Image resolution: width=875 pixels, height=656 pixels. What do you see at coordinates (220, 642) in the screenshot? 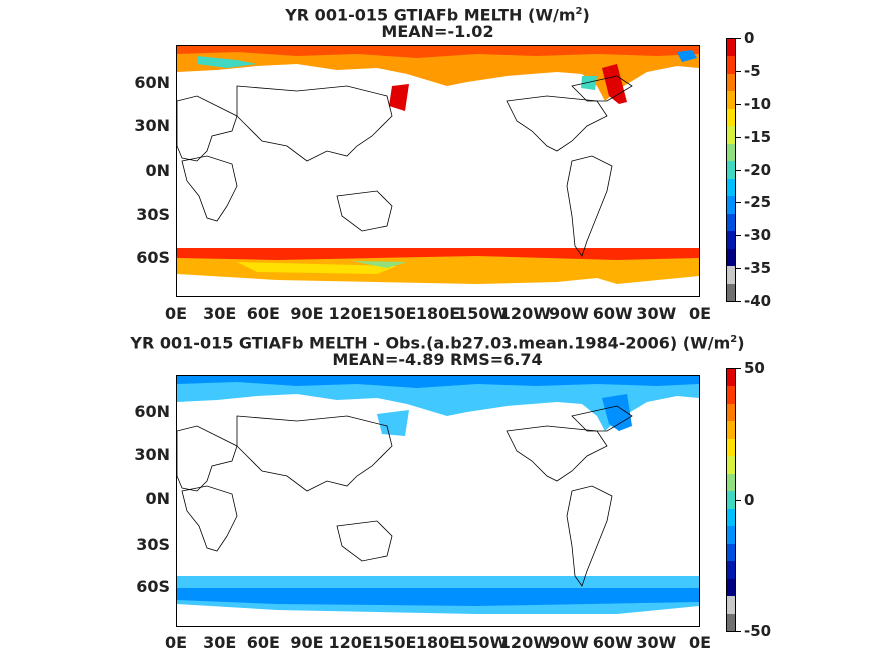
I see `panel2-lon-label: 30E` at bounding box center [220, 642].